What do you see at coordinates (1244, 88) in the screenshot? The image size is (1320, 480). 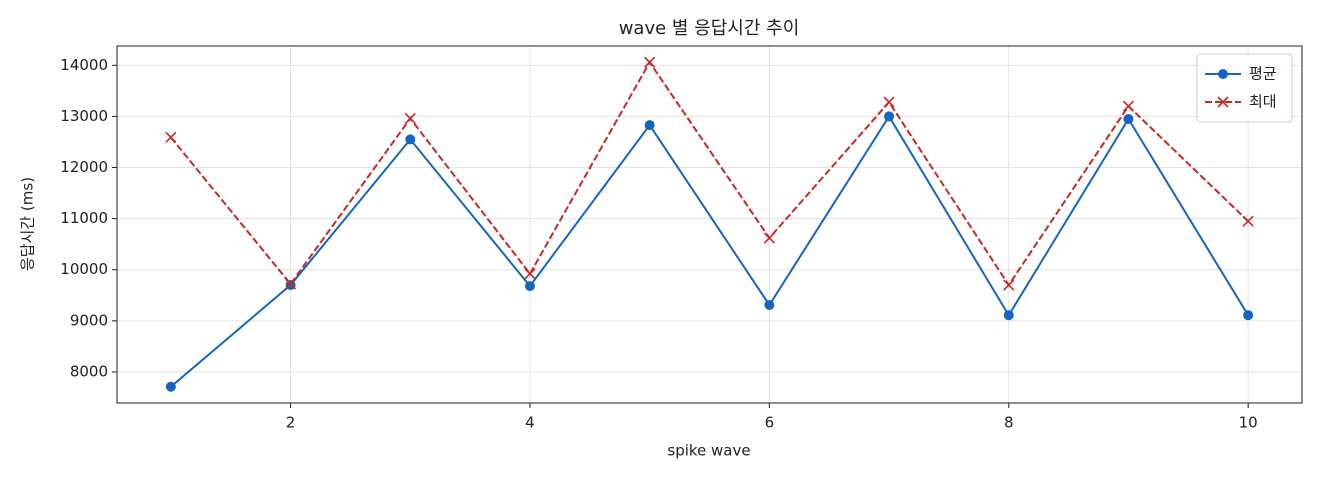 I see `legend-box` at bounding box center [1244, 88].